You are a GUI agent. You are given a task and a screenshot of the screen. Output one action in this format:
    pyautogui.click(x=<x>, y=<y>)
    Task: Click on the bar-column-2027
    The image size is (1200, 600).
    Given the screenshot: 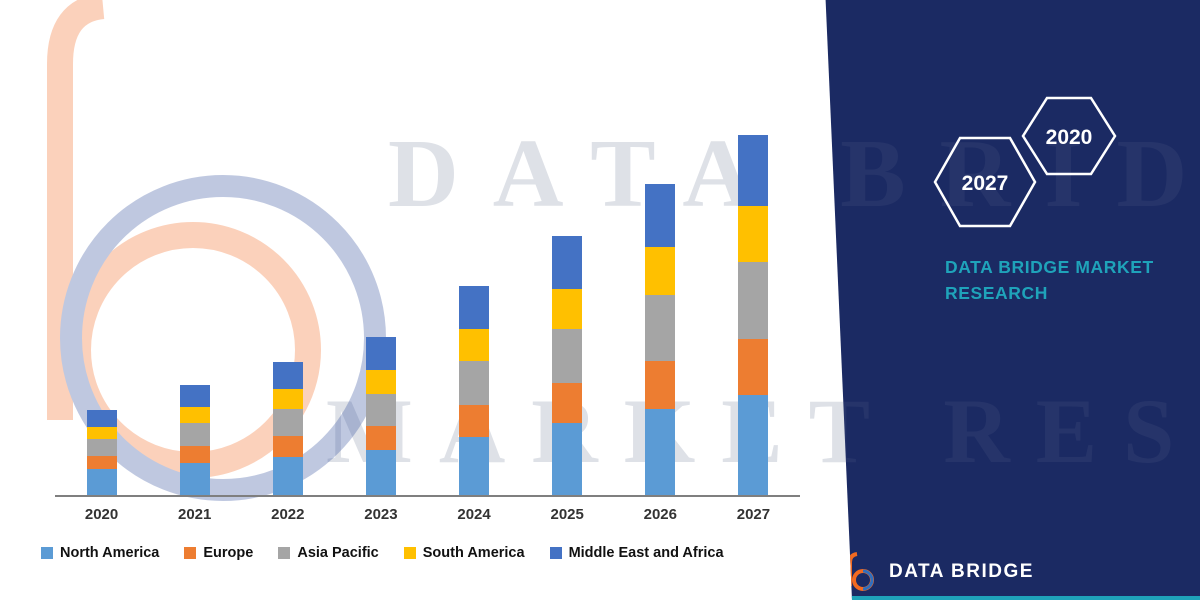 What is the action you would take?
    pyautogui.click(x=753, y=307)
    